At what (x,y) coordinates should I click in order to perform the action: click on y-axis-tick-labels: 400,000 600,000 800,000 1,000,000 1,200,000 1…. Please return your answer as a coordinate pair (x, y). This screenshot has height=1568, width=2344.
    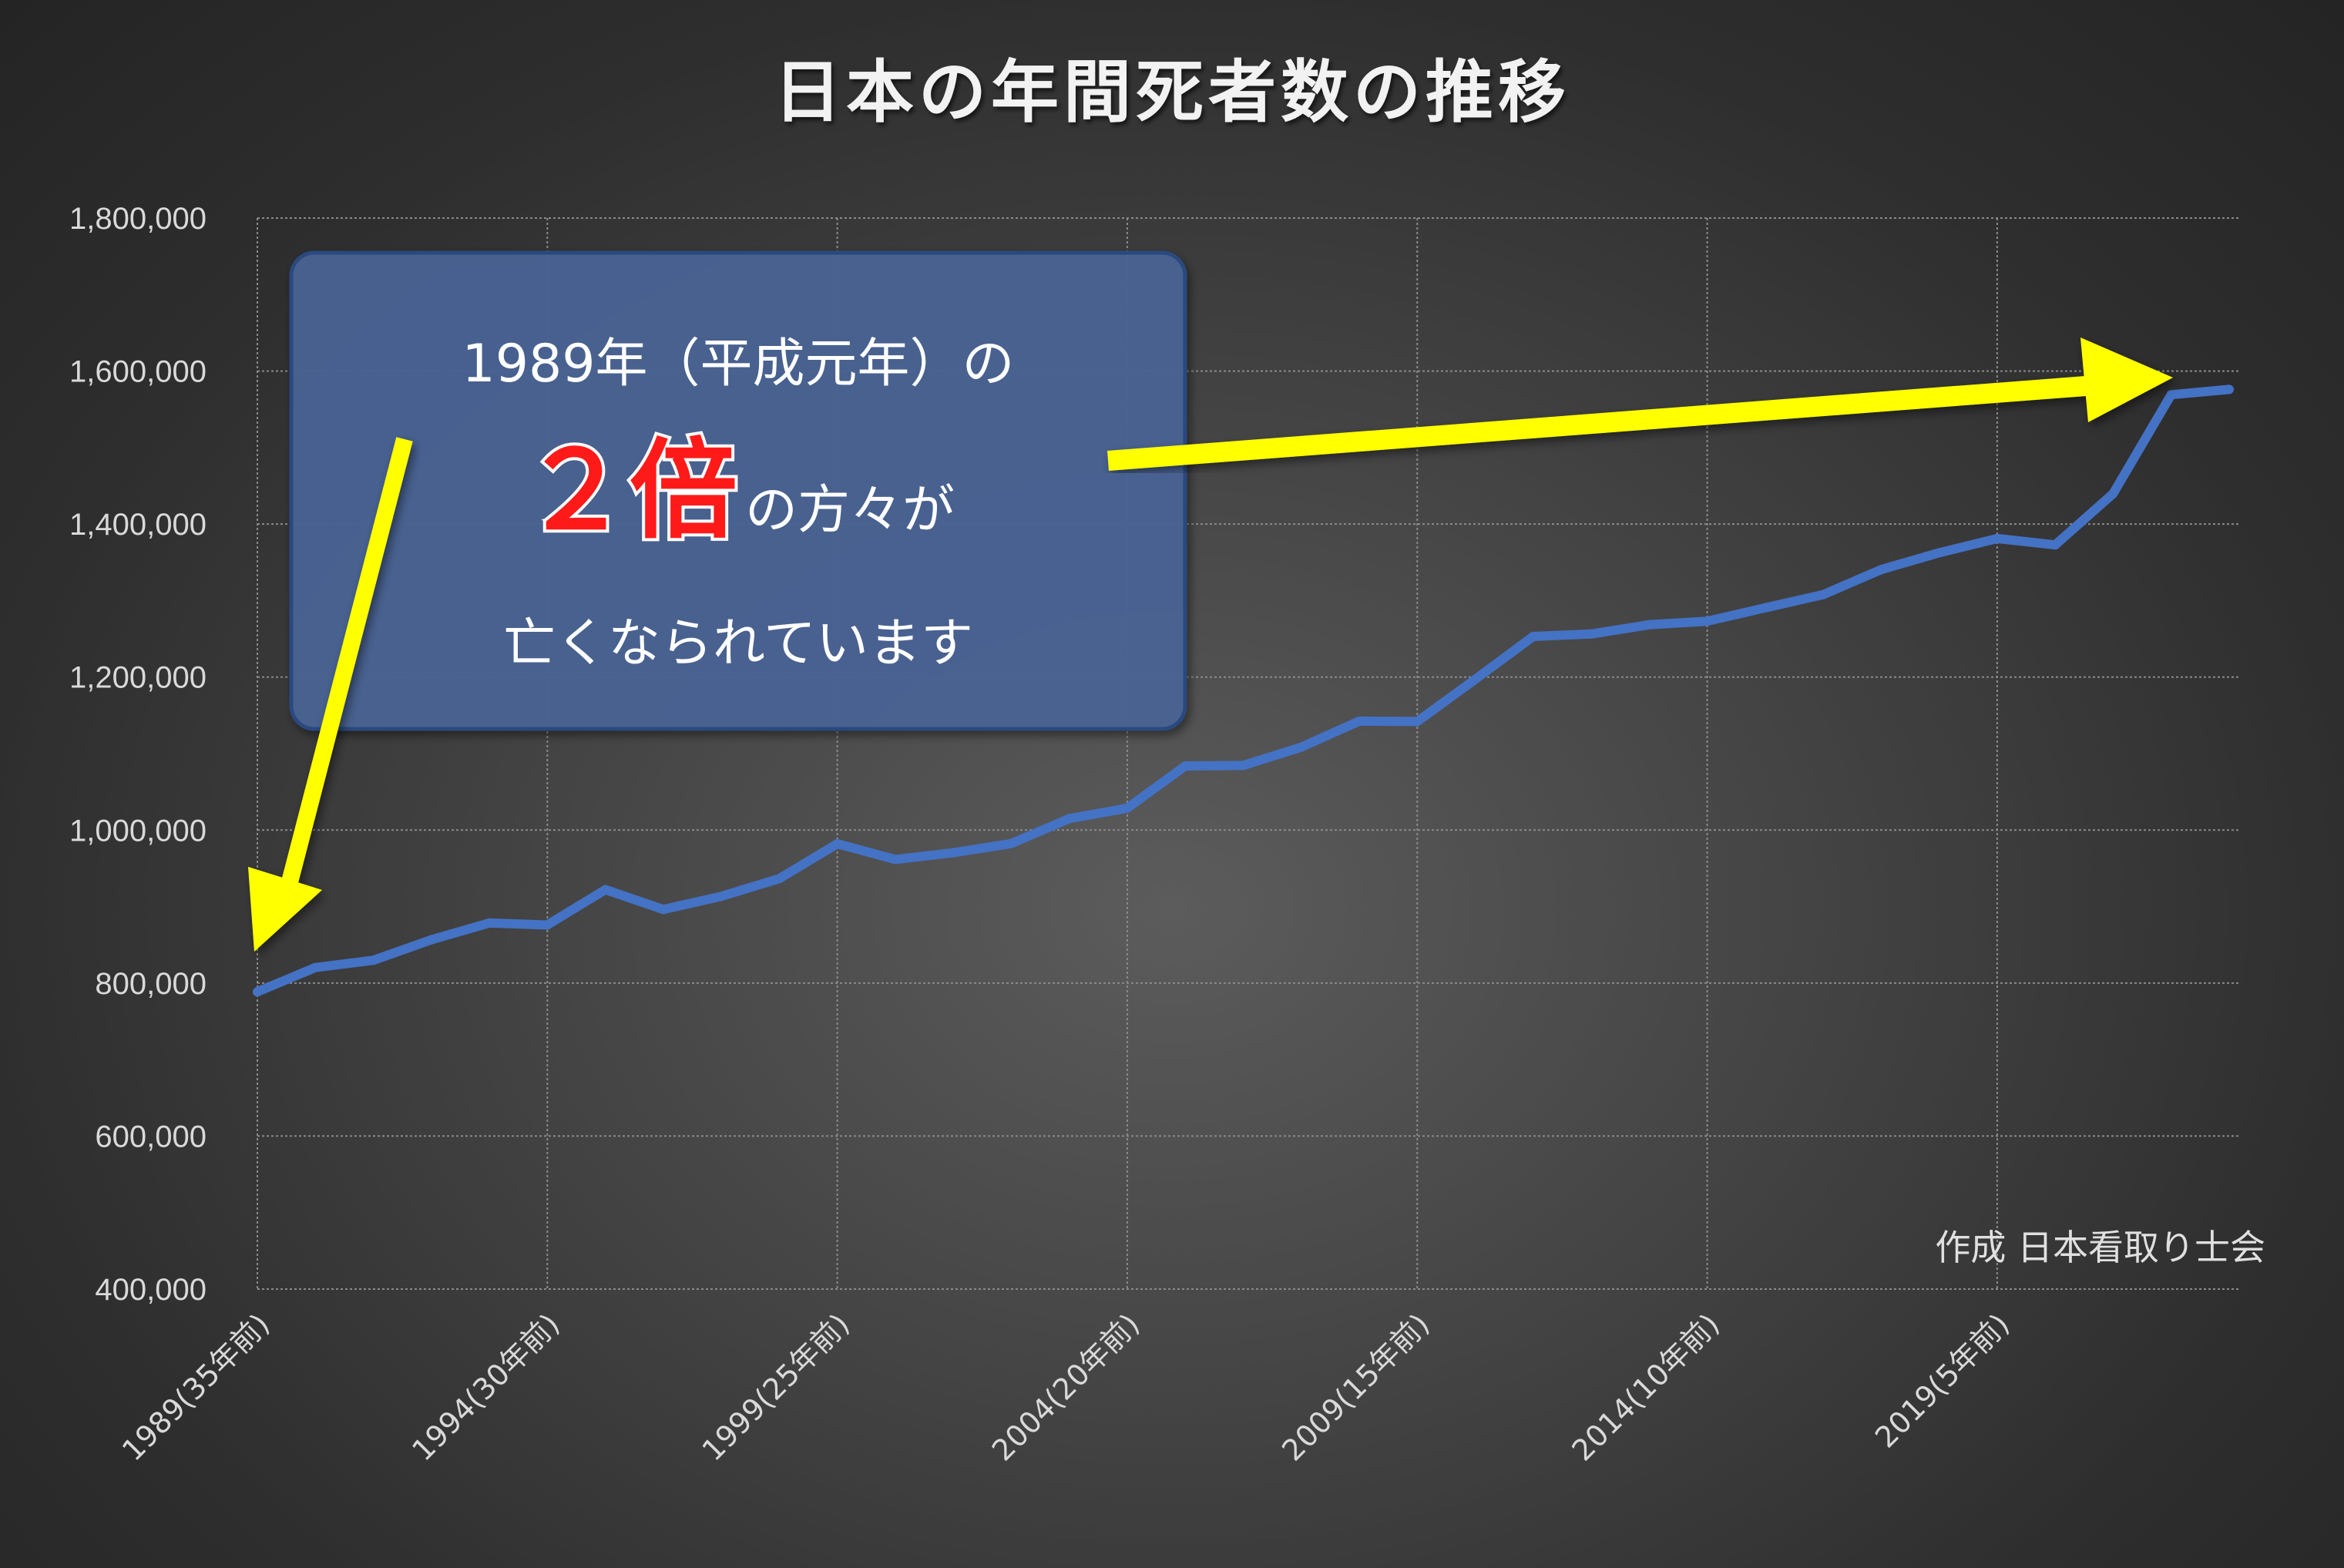
    Looking at the image, I should click on (138, 754).